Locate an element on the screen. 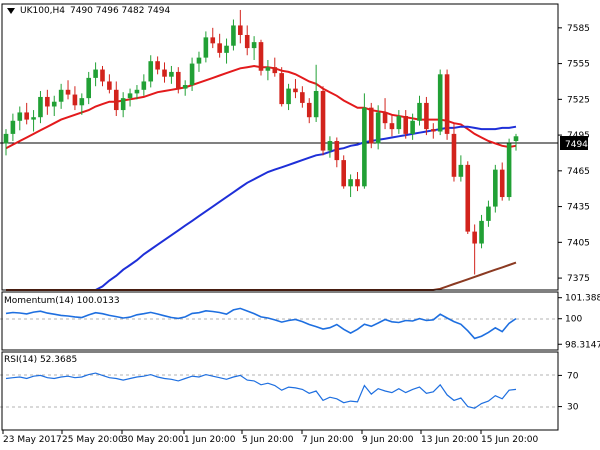 The width and height of the screenshot is (600, 450). rsi-title: RSI(14) 52.3685 is located at coordinates (40, 360).